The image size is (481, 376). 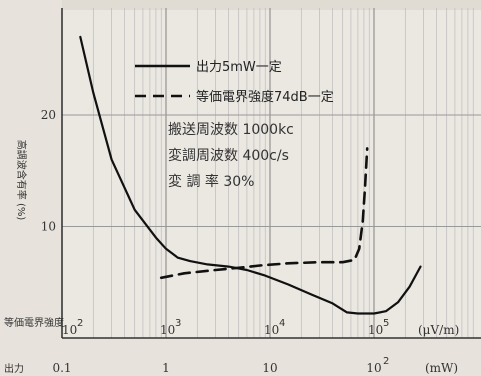 What do you see at coordinates (14, 368) in the screenshot?
I see `output-axis-label: 出力` at bounding box center [14, 368].